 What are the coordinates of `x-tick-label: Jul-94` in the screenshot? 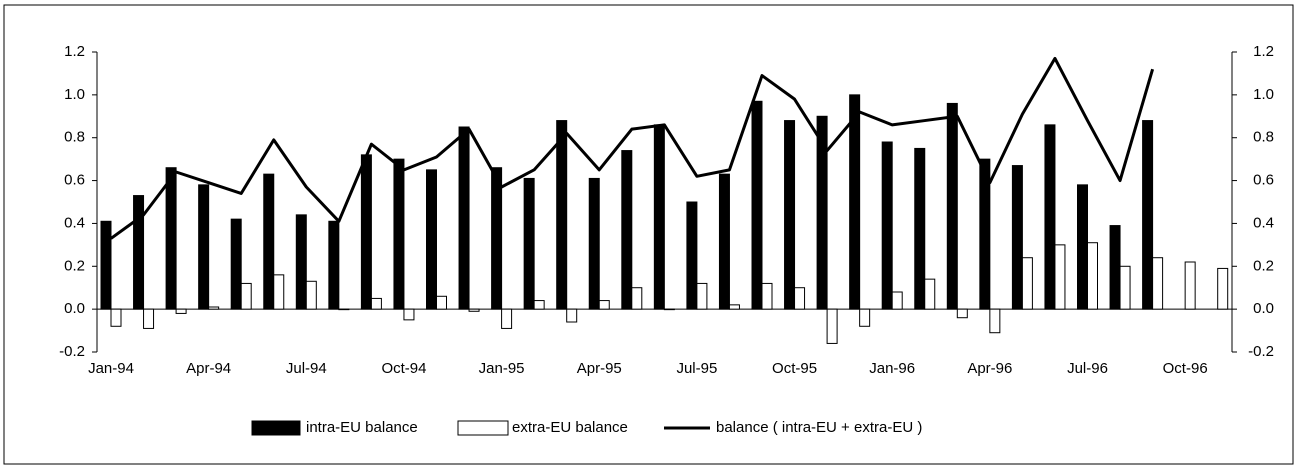 It's located at (306, 368).